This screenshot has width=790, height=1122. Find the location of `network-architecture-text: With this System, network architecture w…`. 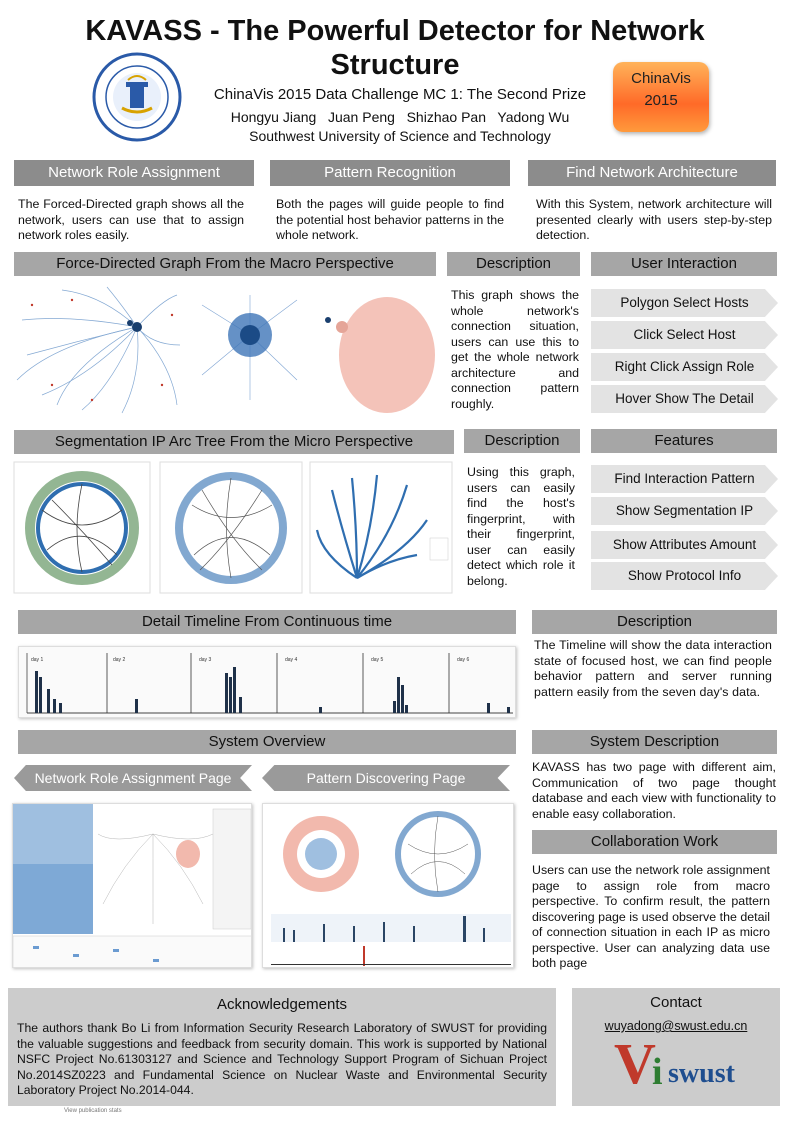

network-architecture-text: With this System, network architecture w… is located at coordinates (654, 219).